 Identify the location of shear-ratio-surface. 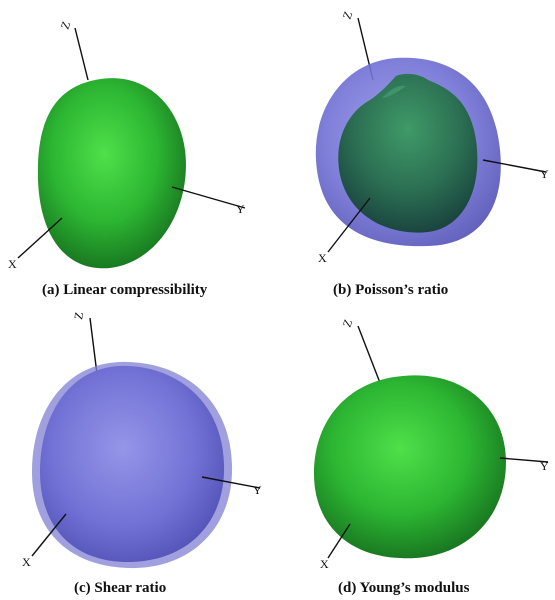
(132, 464).